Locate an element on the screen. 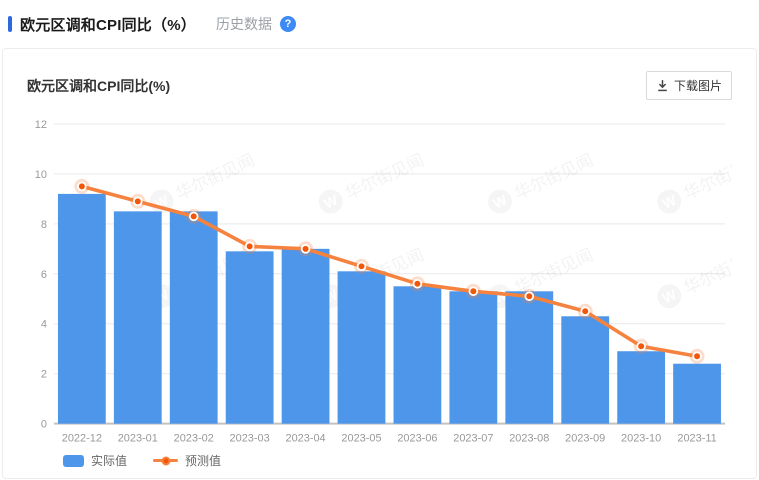 The image size is (759, 480). history-data-link: 历史数据 is located at coordinates (243, 24).